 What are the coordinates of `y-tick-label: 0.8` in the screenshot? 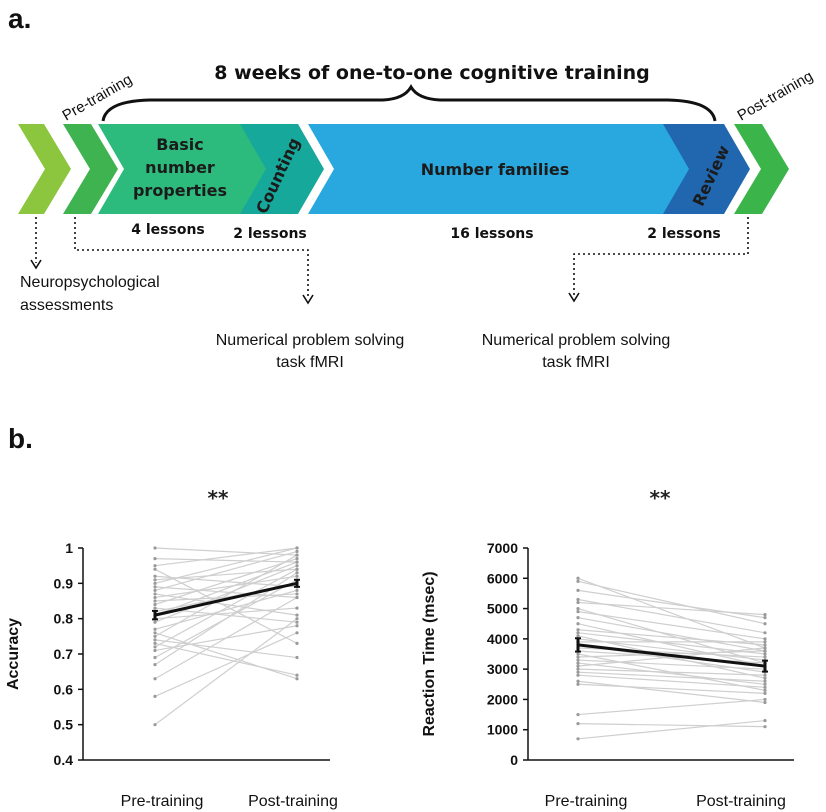 It's located at (64, 619).